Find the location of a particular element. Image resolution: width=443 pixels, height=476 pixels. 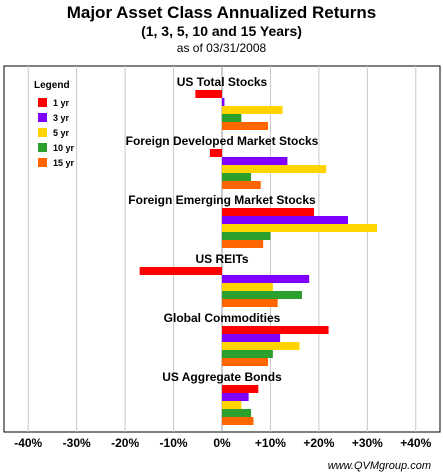

category-label: Foreign Developed Market Stocks is located at coordinates (222, 141).